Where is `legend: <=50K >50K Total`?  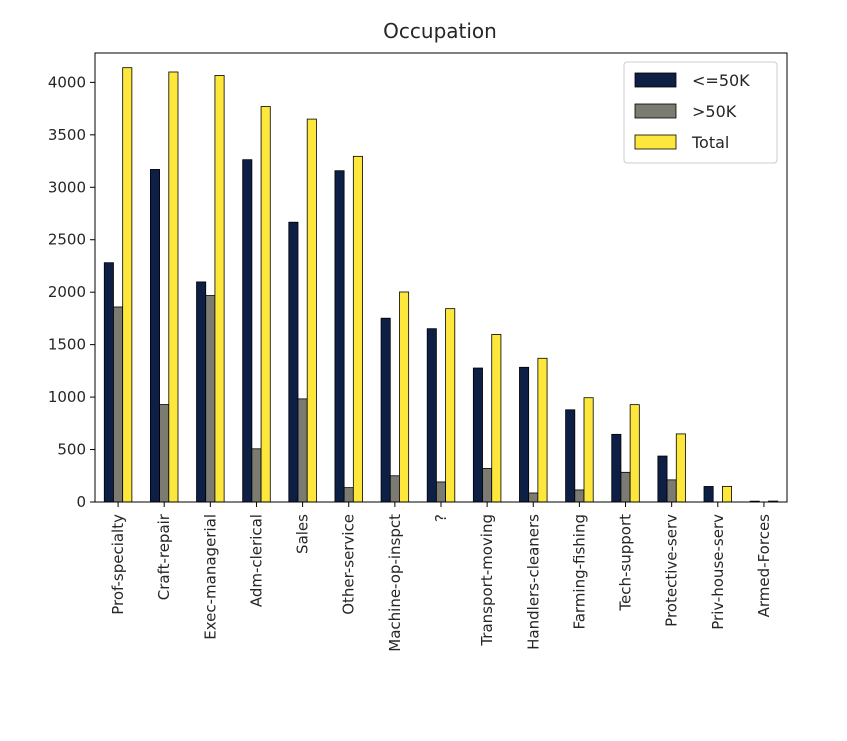
legend: <=50K >50K Total is located at coordinates (700, 112).